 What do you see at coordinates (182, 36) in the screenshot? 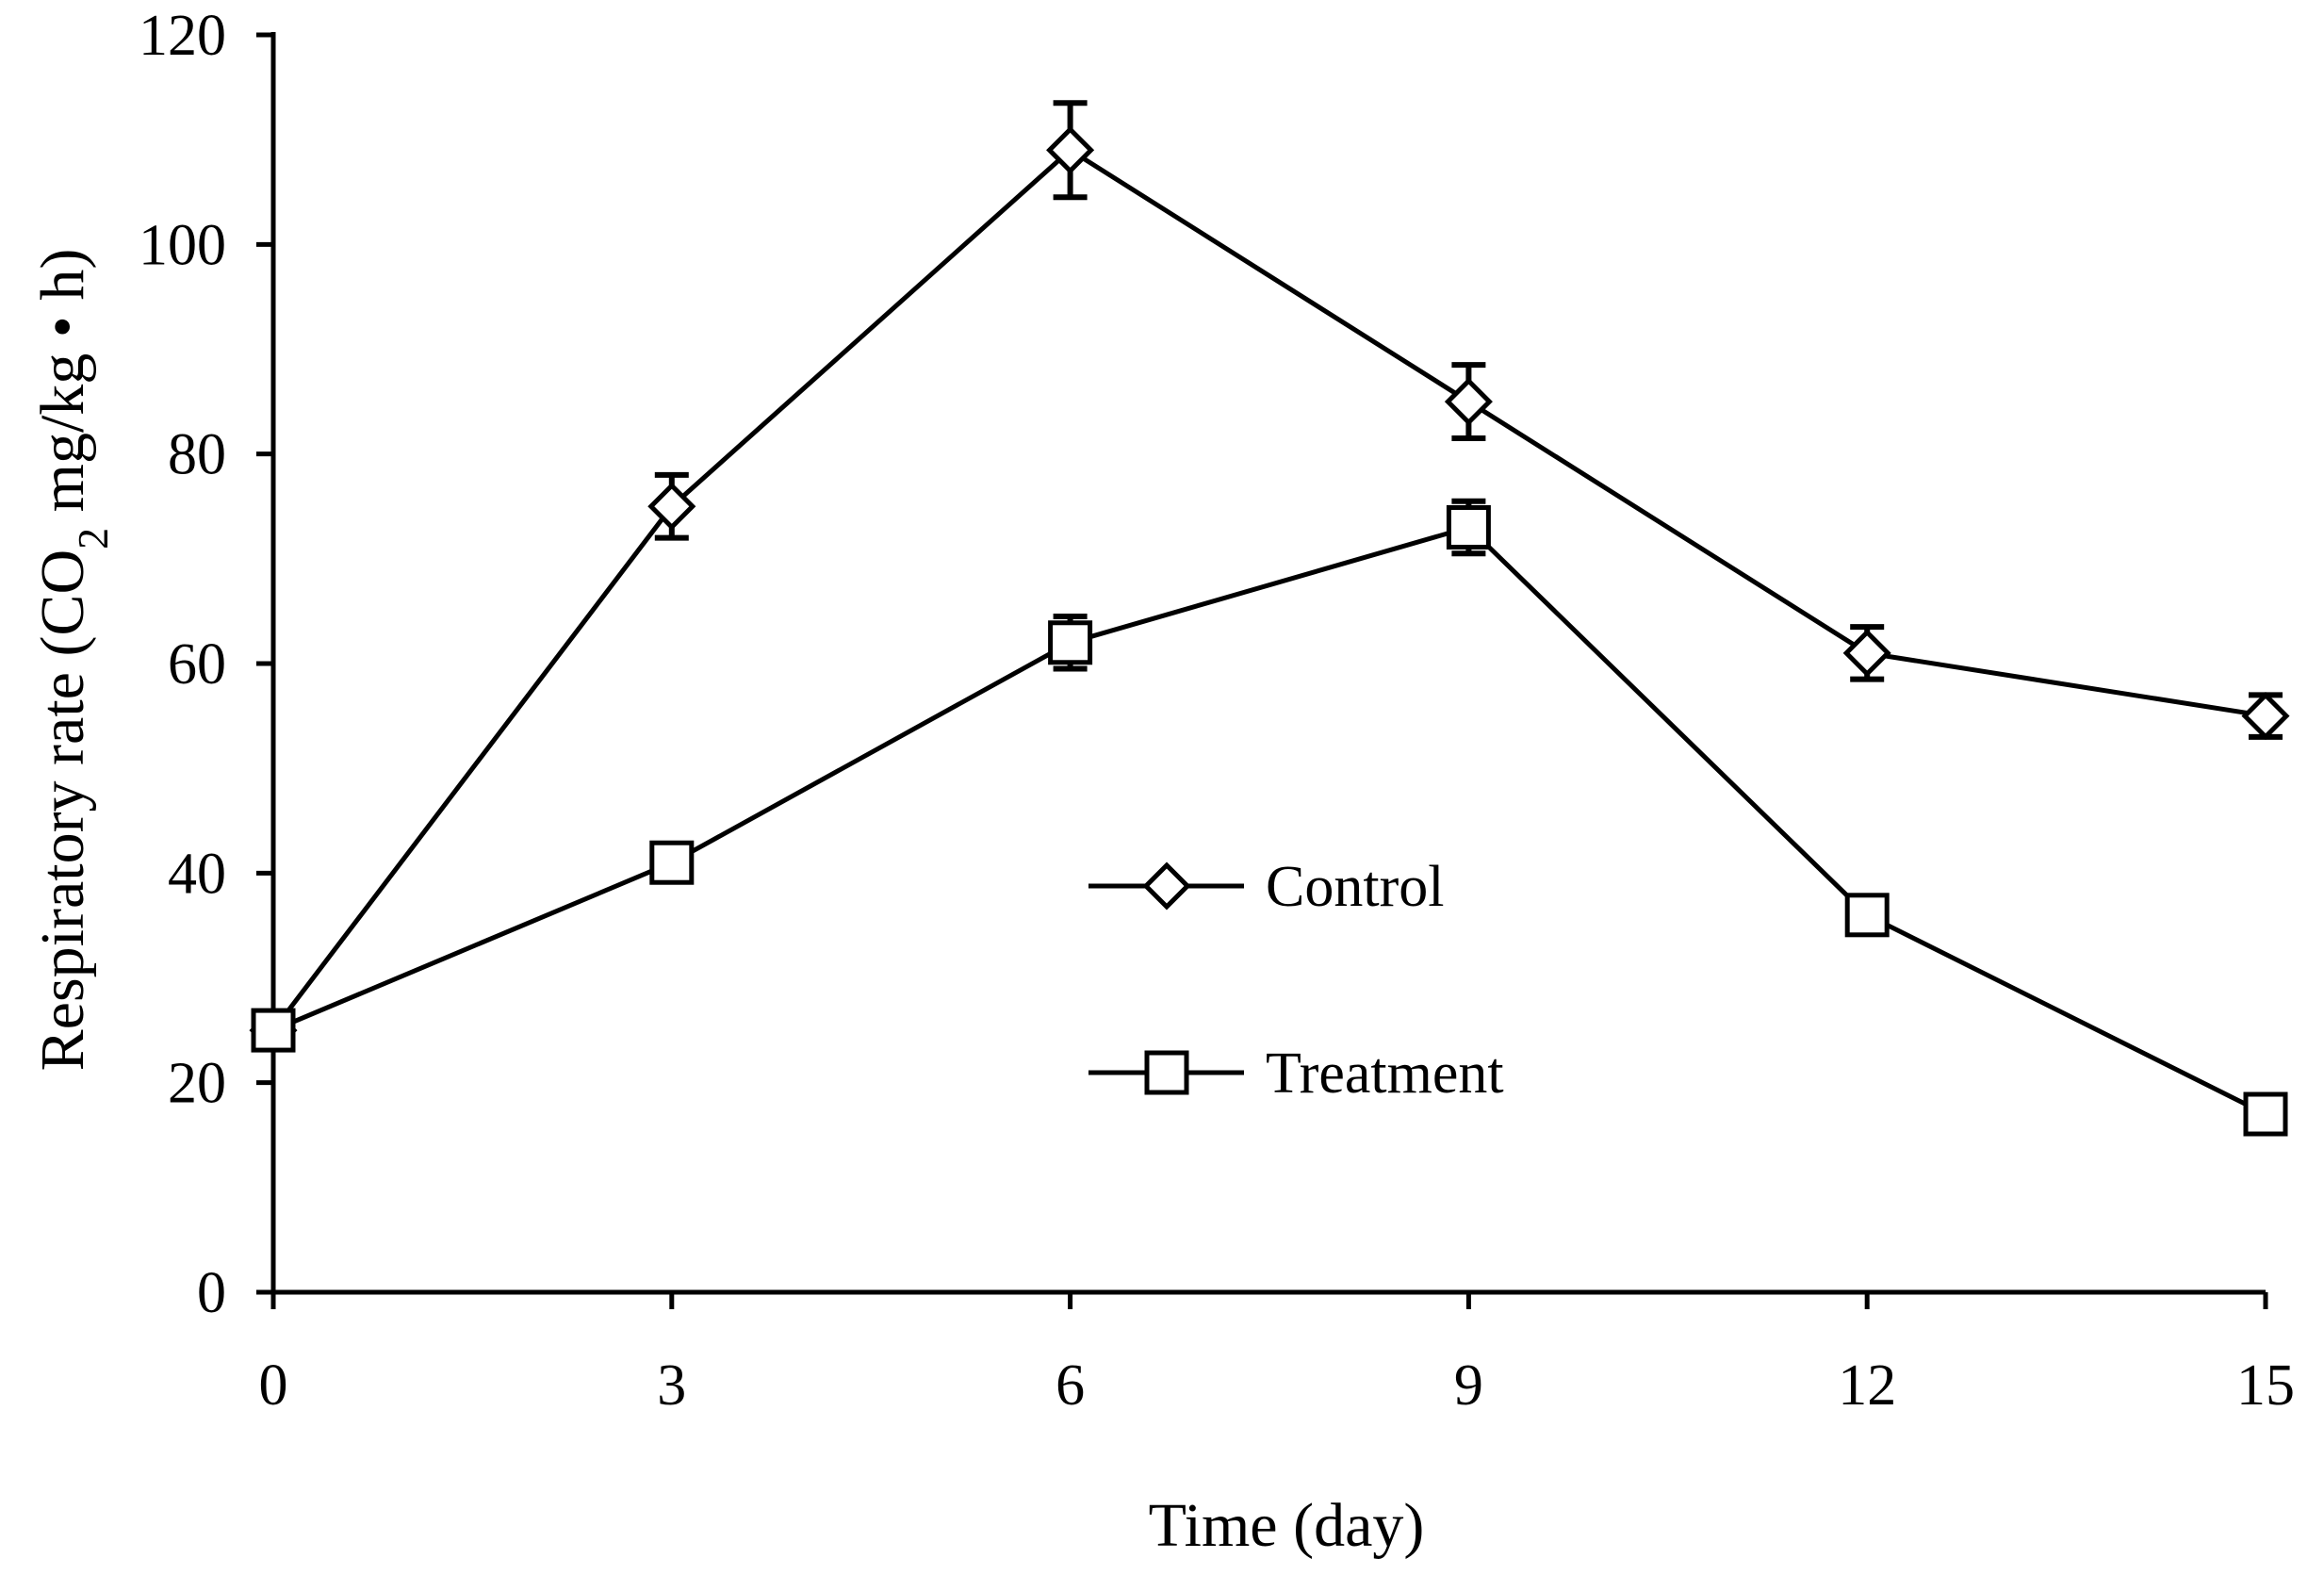
I see `y-tick-label: 120` at bounding box center [182, 36].